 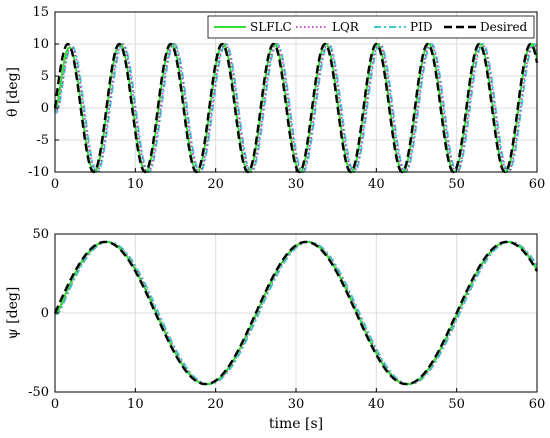 I want to click on legend-label-pid: PID, so click(x=421, y=27).